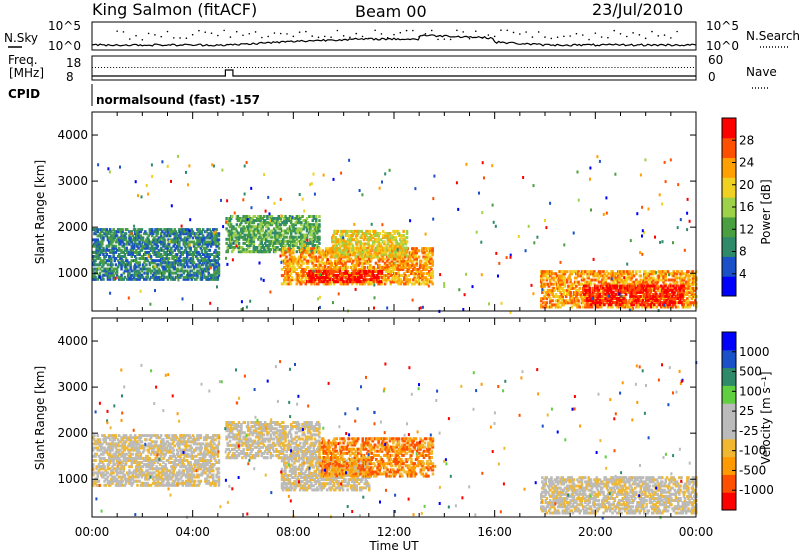 The image size is (800, 558). Describe the element at coordinates (64, 26) in the screenshot. I see `noise-tick-high-left: 10^5` at that location.